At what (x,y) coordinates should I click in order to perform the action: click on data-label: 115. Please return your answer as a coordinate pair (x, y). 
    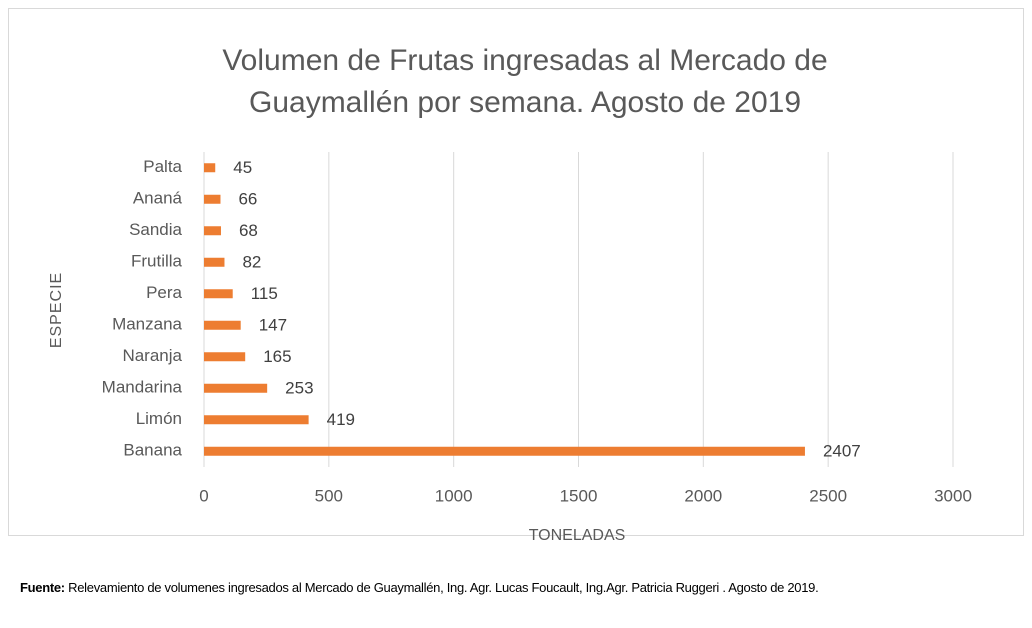
    Looking at the image, I should click on (264, 293).